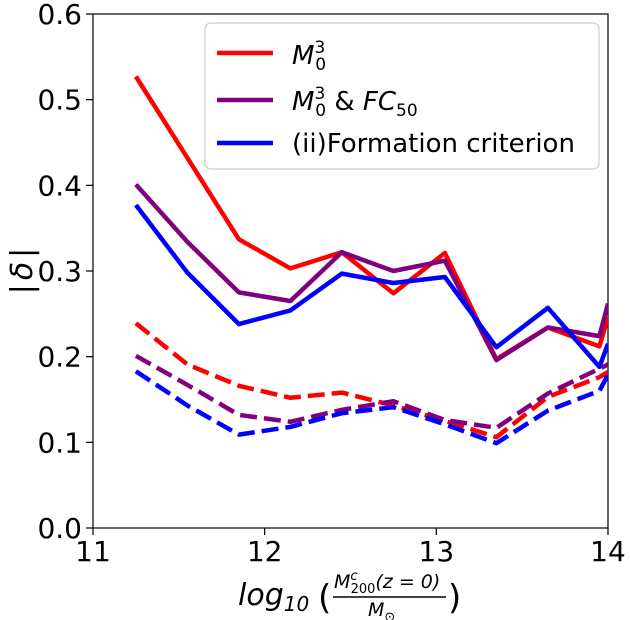  I want to click on x-label-num-tail: (z = 0), so click(407, 582).